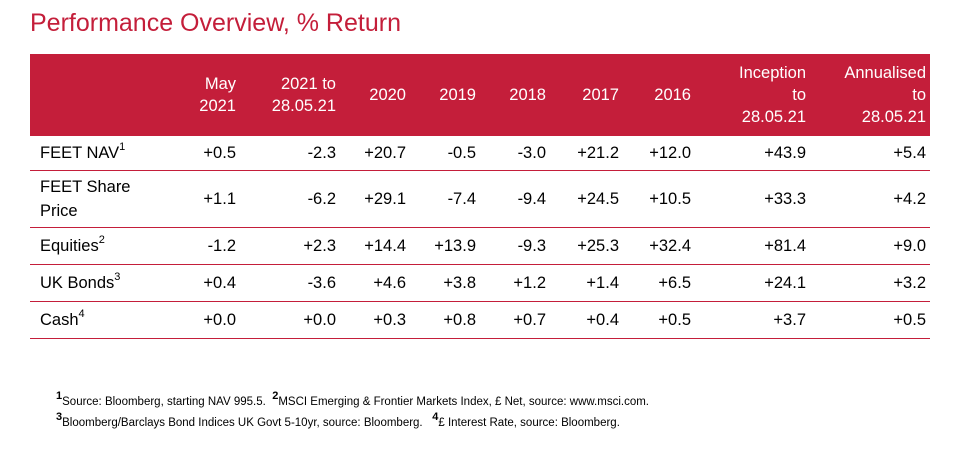 Image resolution: width=958 pixels, height=463 pixels. Describe the element at coordinates (870, 153) in the screenshot. I see `table-cell: +5.4` at that location.